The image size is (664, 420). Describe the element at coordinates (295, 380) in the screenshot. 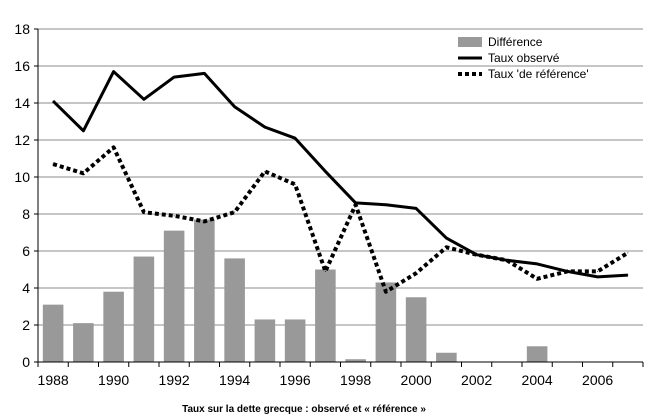

I see `x-tick-label-1996: 1996` at that location.